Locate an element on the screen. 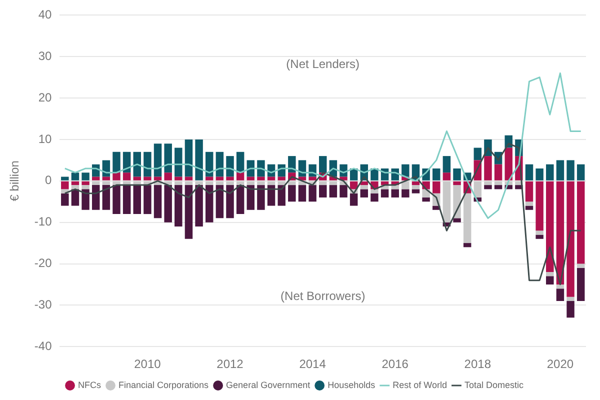 The image size is (600, 400). x-tick-label: 2010 is located at coordinates (148, 364).